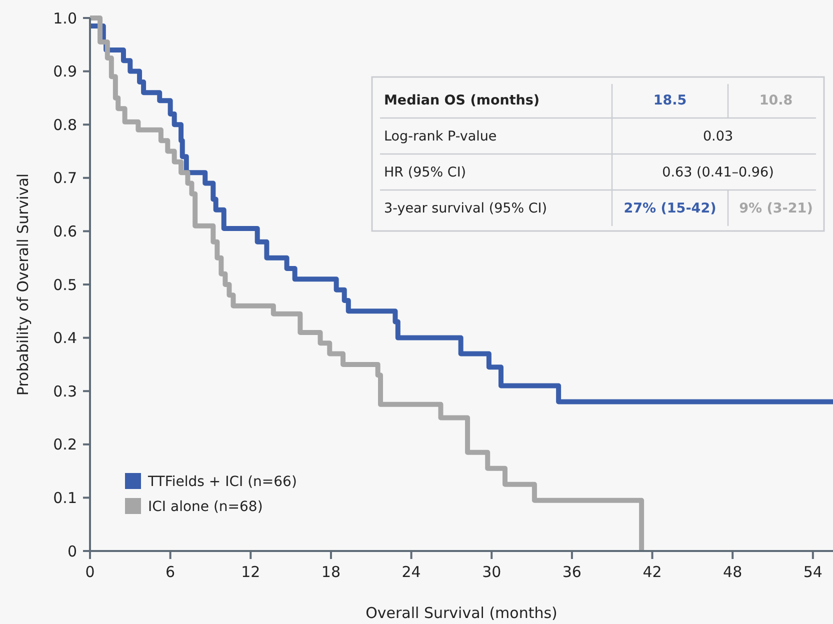 This screenshot has height=624, width=833. Describe the element at coordinates (65, 71) in the screenshot. I see `y-tick-label: 0.9` at that location.